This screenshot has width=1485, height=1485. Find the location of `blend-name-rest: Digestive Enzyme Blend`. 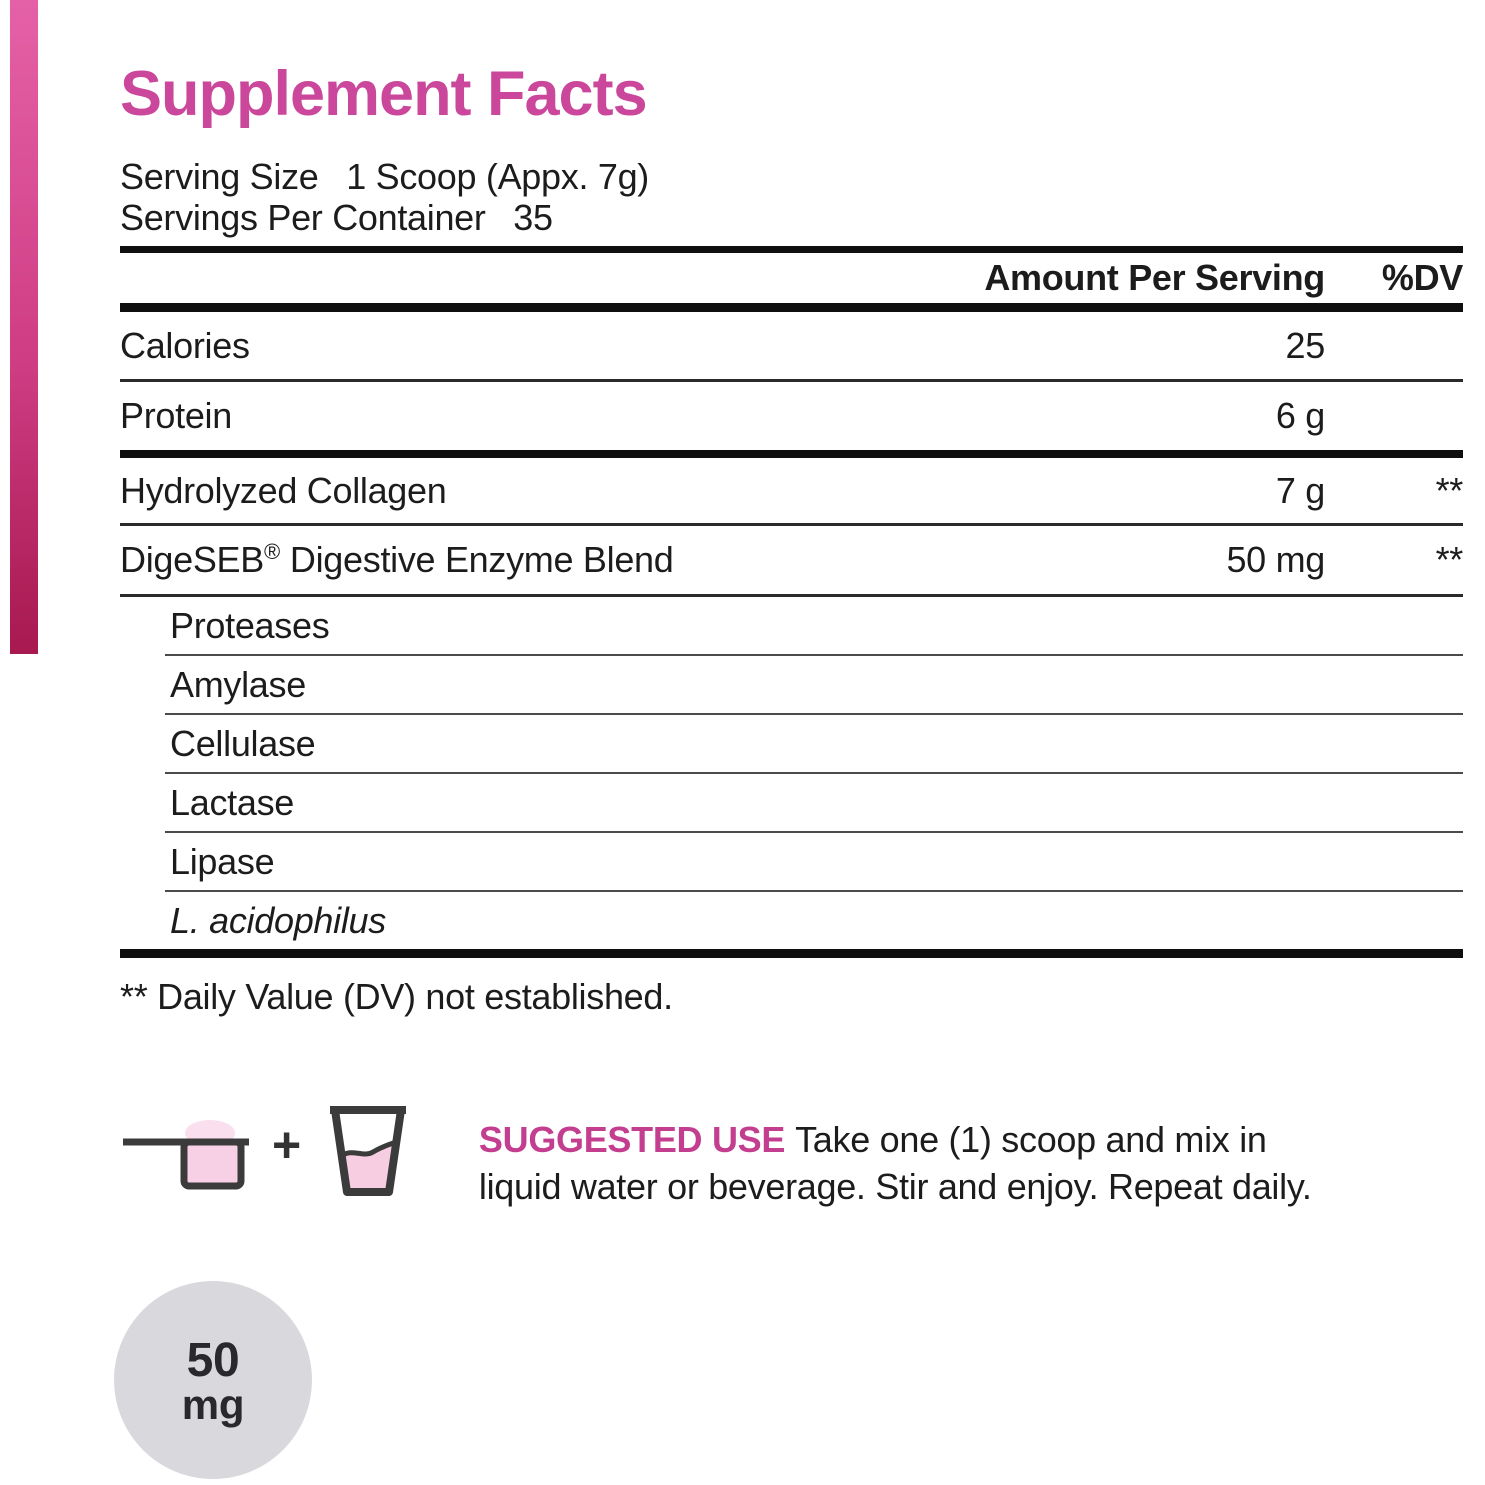

blend-name-rest: Digestive Enzyme Blend is located at coordinates (477, 559).